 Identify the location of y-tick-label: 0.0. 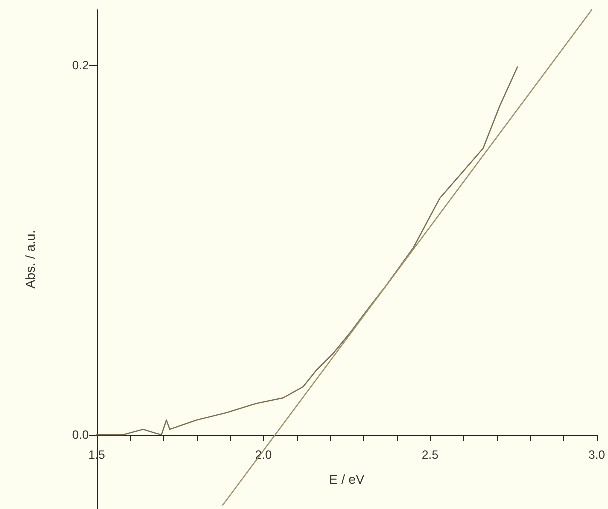
(81, 435).